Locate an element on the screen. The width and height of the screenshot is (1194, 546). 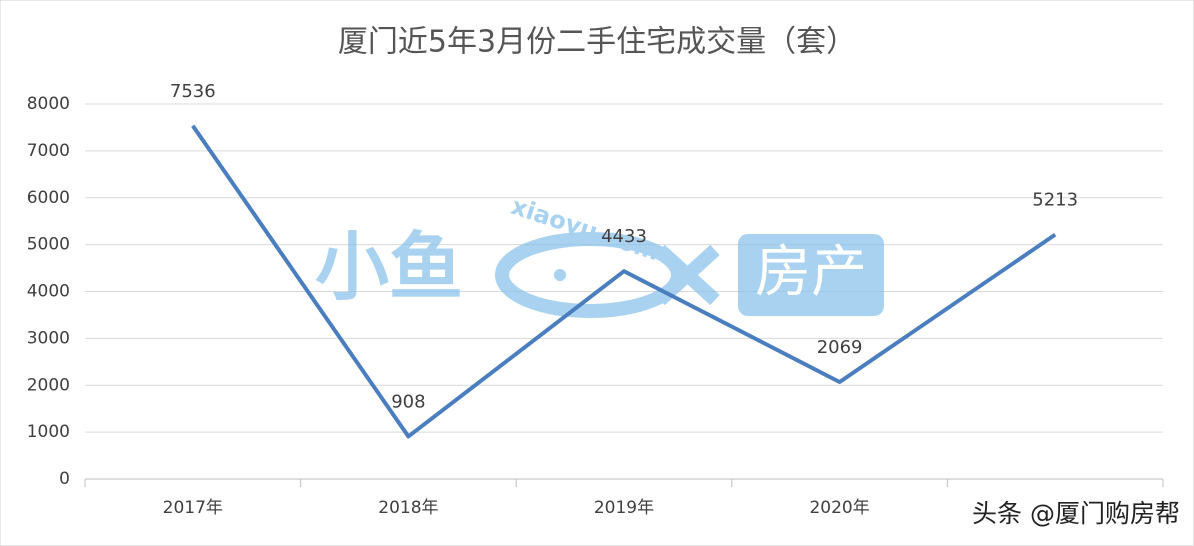
watermark-text: 房产 is located at coordinates (811, 272).